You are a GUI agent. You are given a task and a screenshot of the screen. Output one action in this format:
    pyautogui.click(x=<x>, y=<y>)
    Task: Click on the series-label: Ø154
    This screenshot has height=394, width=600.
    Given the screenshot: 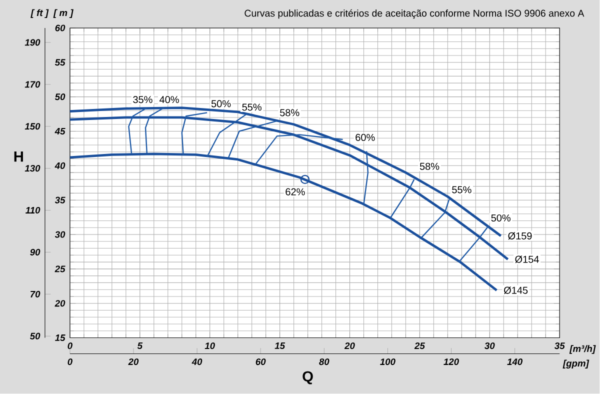 What is the action you would take?
    pyautogui.click(x=527, y=260)
    